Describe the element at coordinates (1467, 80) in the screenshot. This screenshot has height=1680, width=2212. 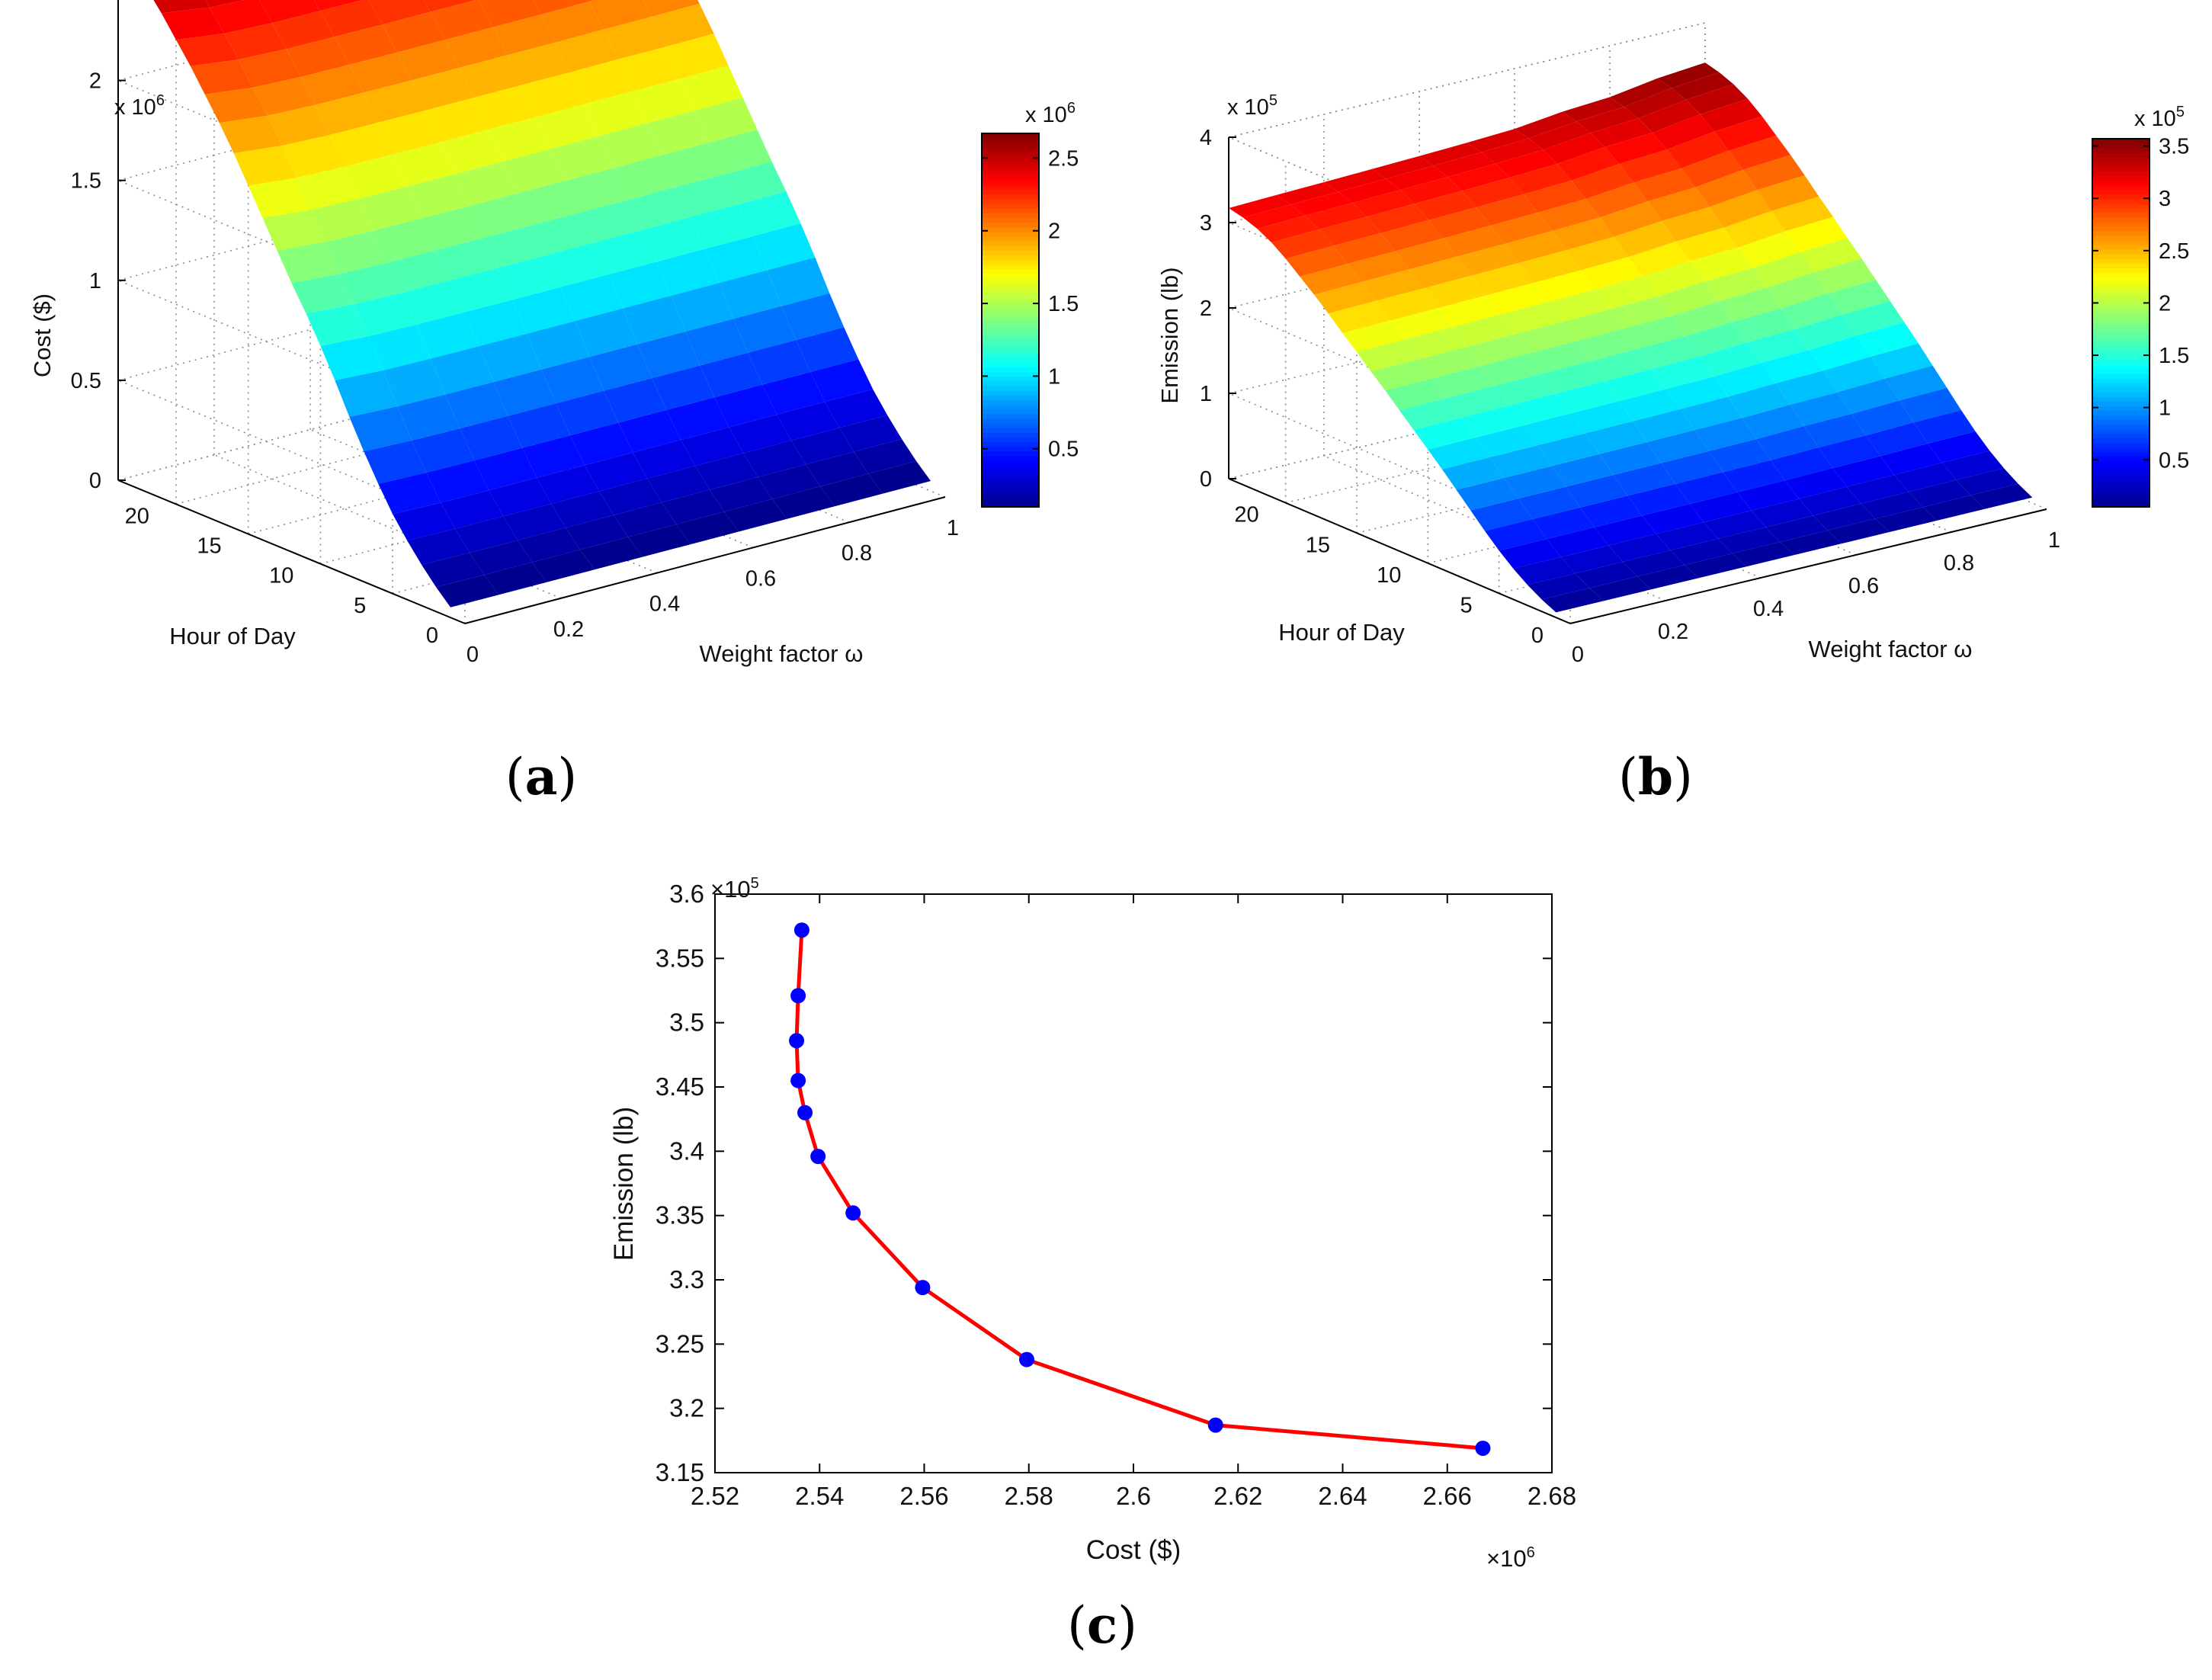
I see `back-wall-gridline` at that location.